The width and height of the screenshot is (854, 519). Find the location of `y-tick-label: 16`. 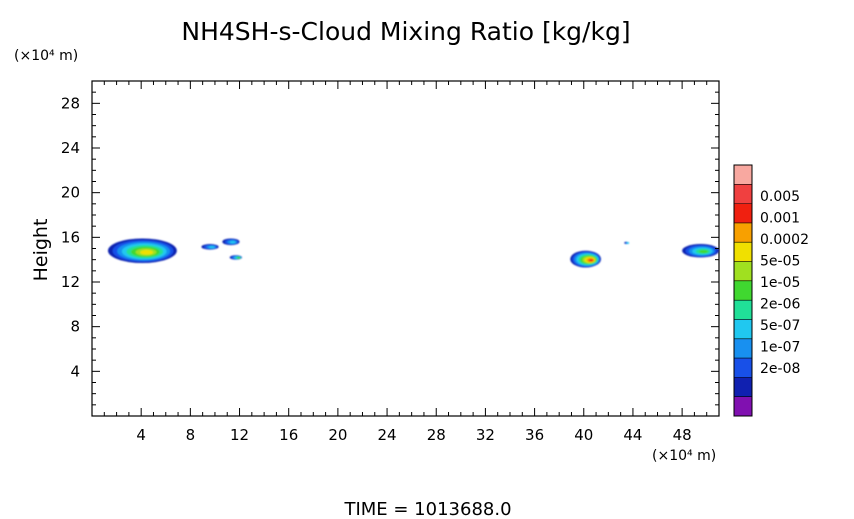

y-tick-label: 16 is located at coordinates (70, 237).